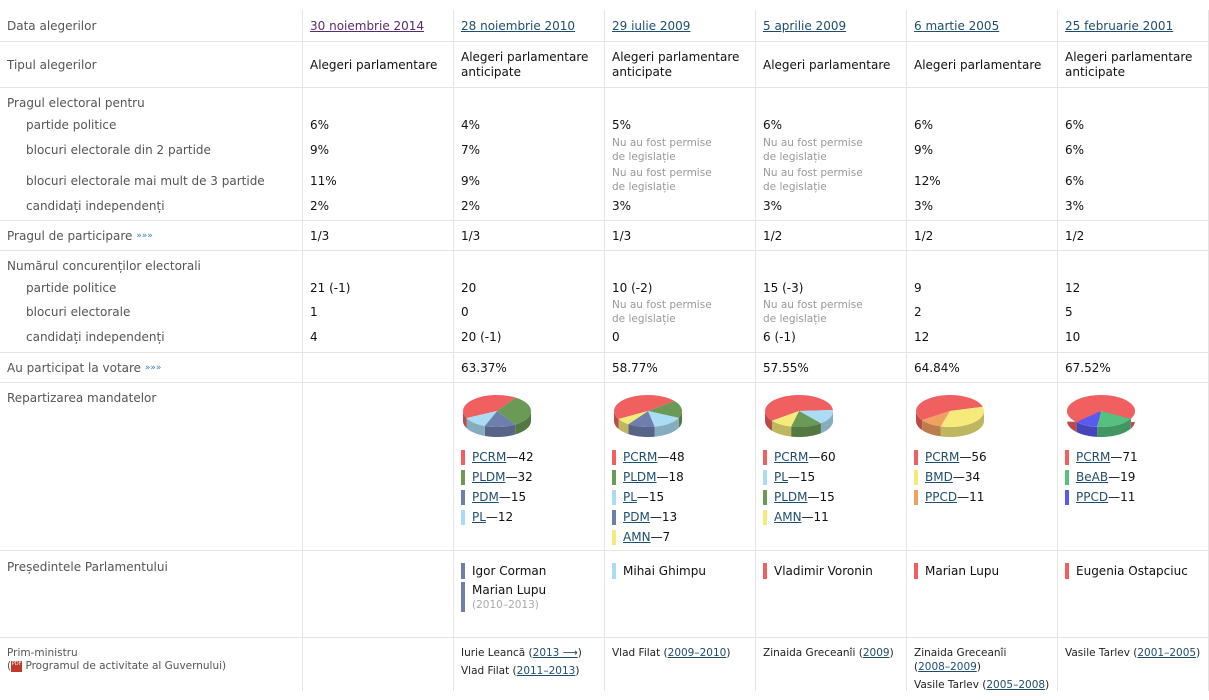 The height and width of the screenshot is (700, 1209). What do you see at coordinates (651, 26) in the screenshot?
I see `election-date-link: 29 iulie 2009` at bounding box center [651, 26].